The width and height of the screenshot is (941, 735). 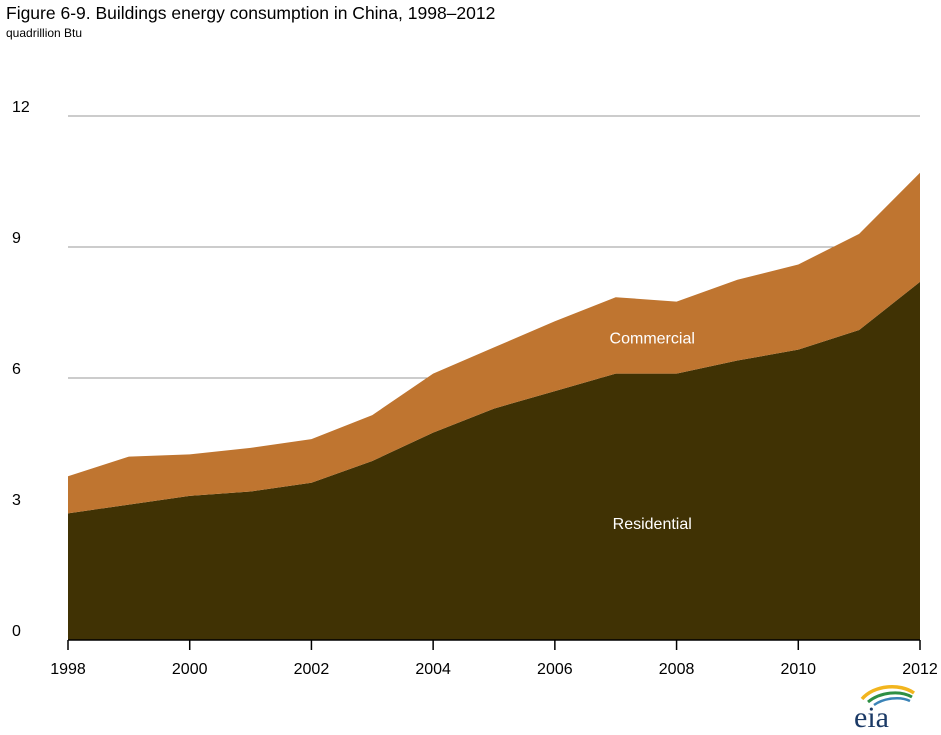 What do you see at coordinates (677, 669) in the screenshot?
I see `x-tick-label-2008: 2008` at bounding box center [677, 669].